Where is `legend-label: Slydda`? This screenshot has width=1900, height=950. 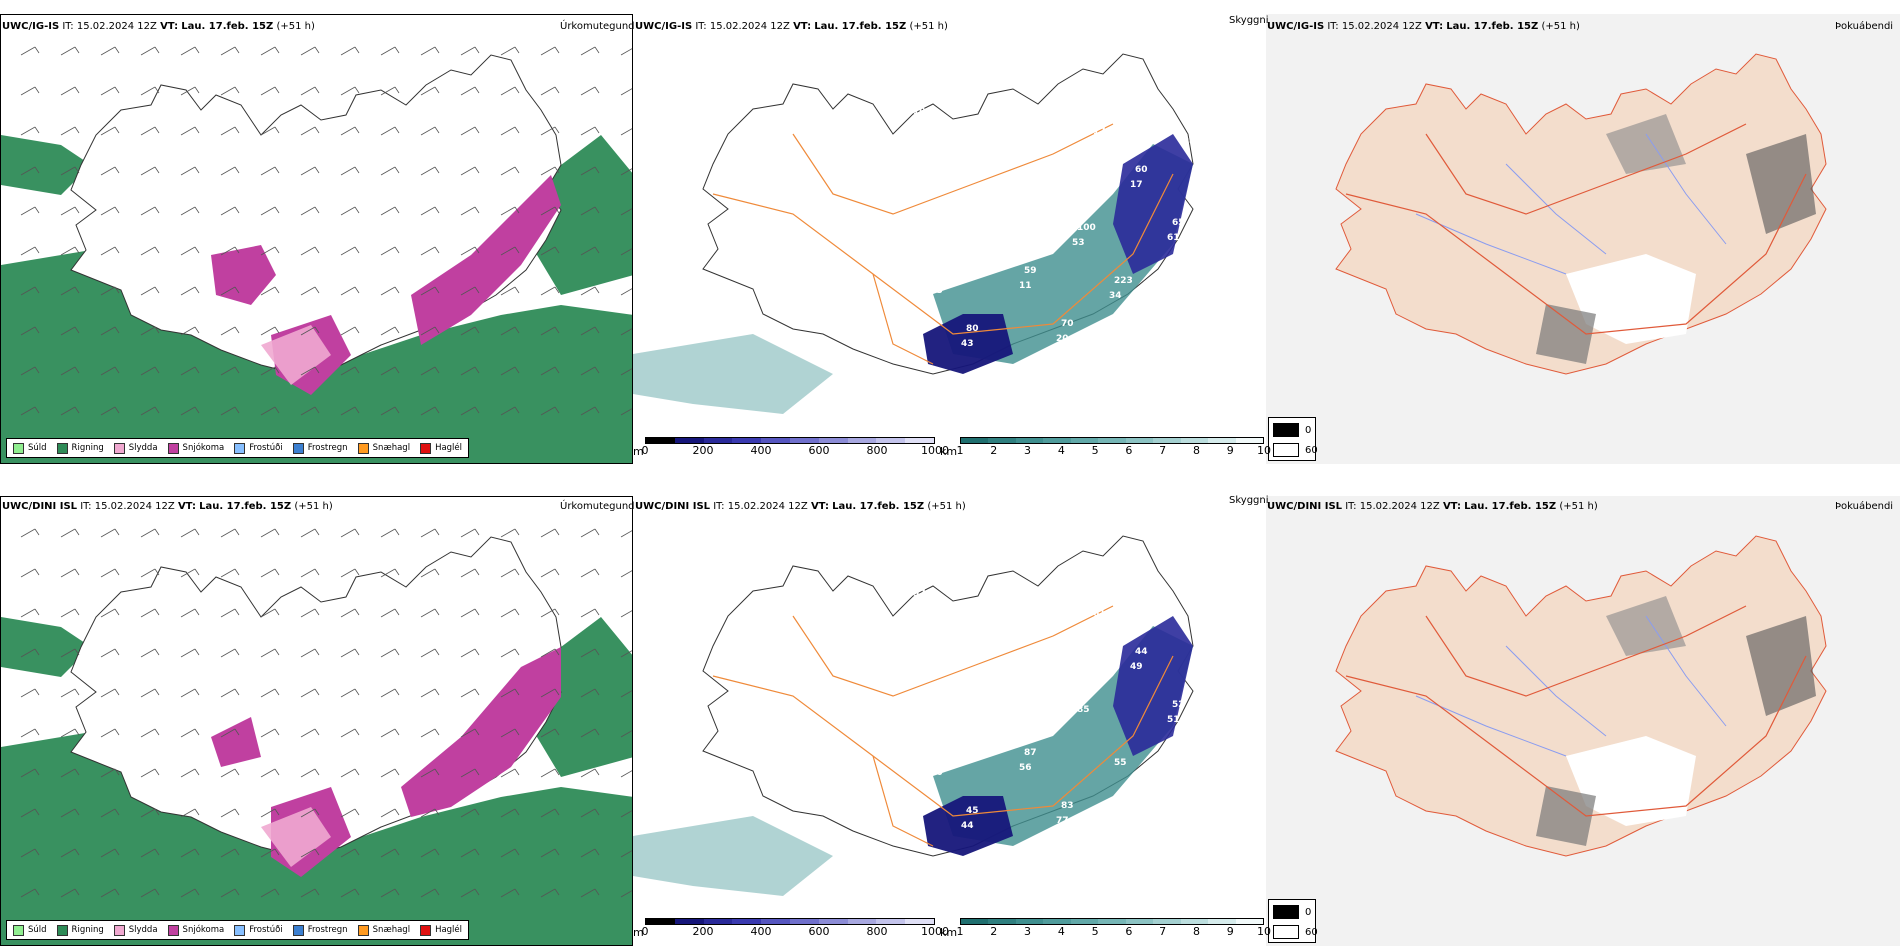
legend-label: Slydda is located at coordinates (143, 930).